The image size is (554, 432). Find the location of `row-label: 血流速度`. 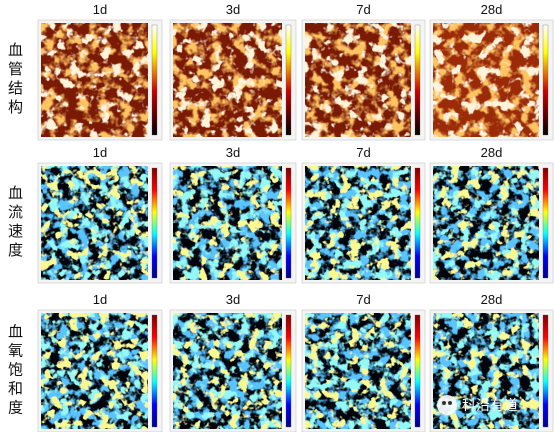

row-label: 血流速度 is located at coordinates (15, 223).